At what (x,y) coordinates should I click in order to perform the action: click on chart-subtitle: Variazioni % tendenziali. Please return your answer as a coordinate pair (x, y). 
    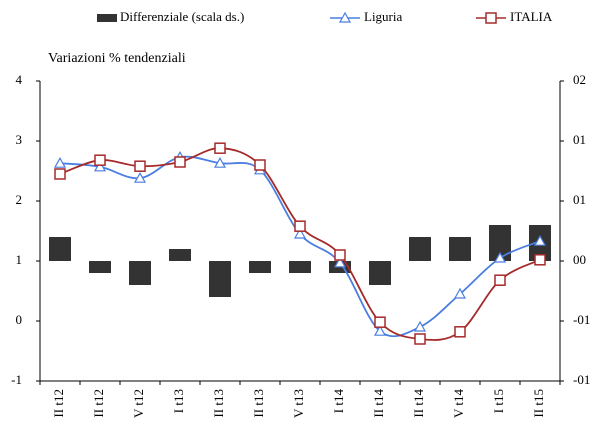
    Looking at the image, I should click on (117, 58).